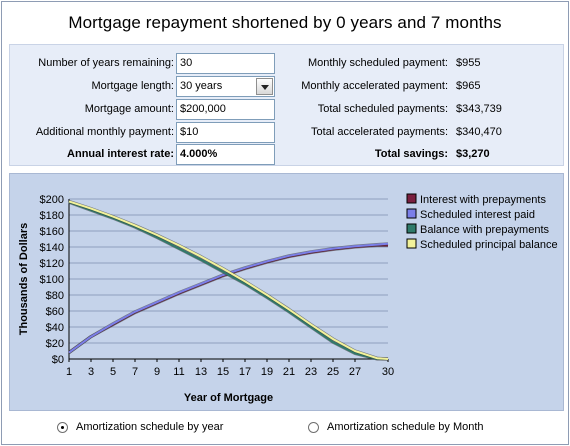 This screenshot has height=446, width=570. Describe the element at coordinates (382, 109) in the screenshot. I see `total-scheduled-label: Total scheduled payments:` at that location.